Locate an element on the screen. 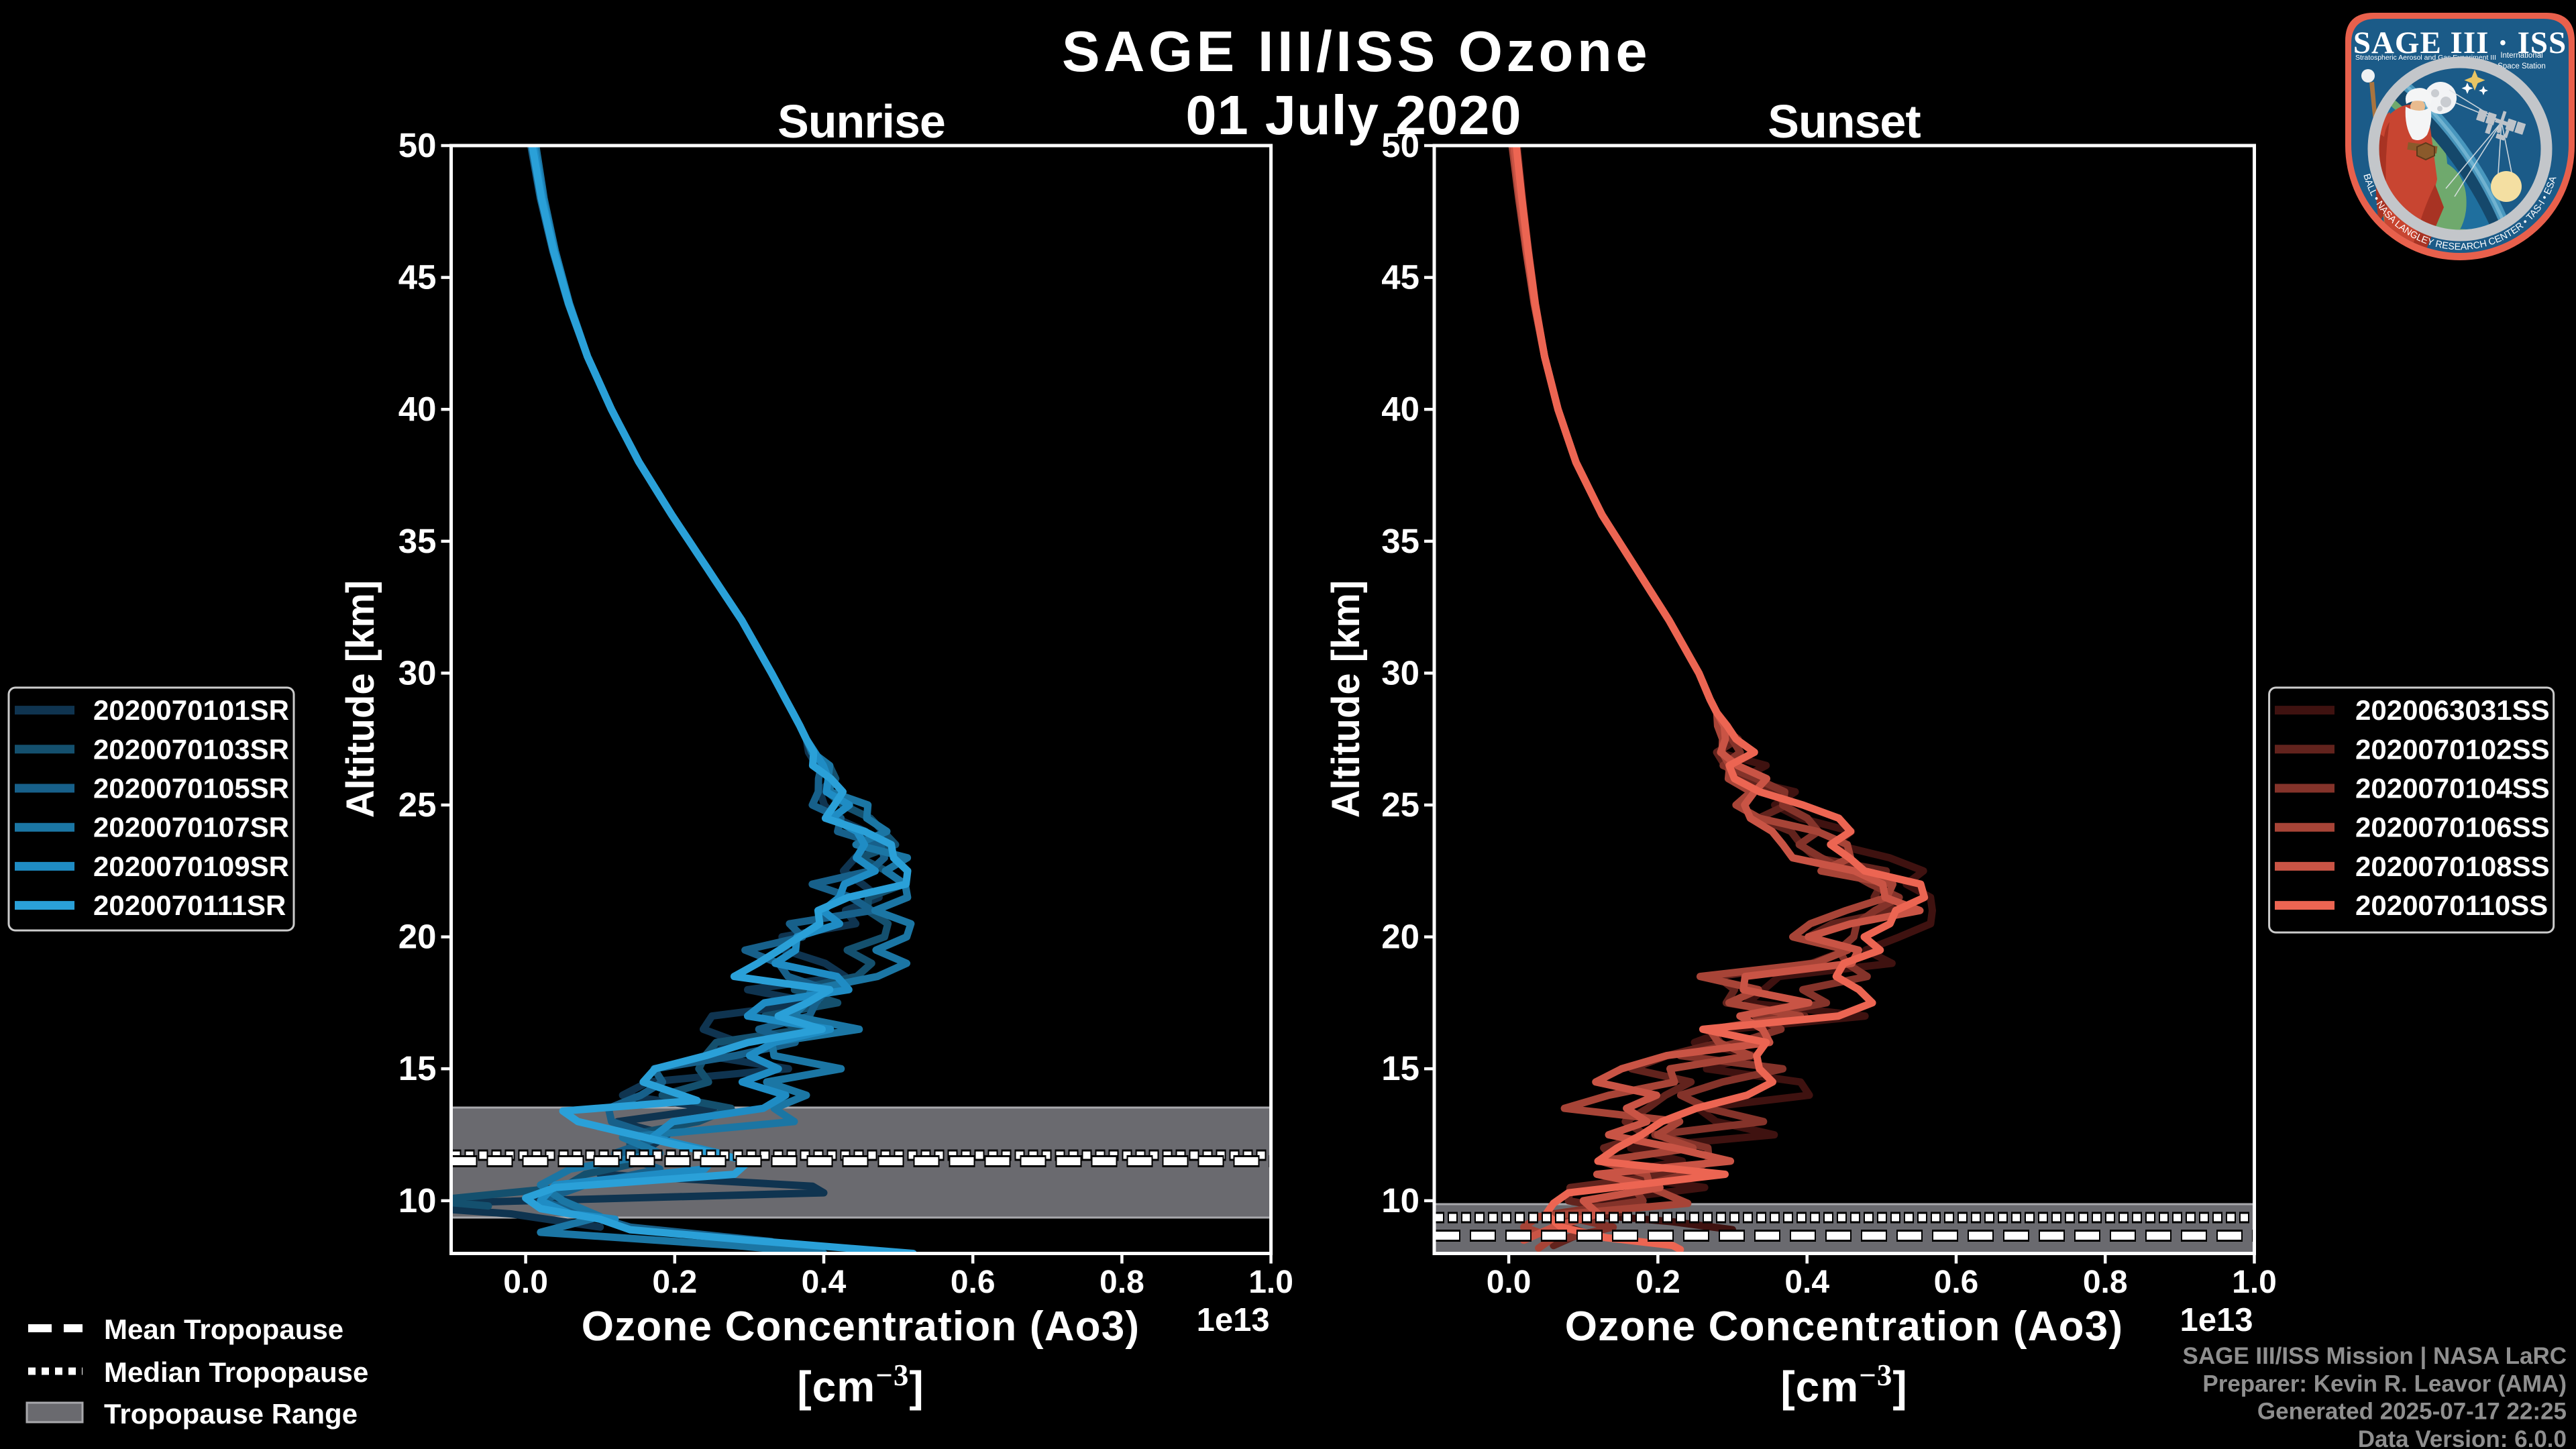 The width and height of the screenshot is (2576, 1449). svg-text: 2020070102SS is located at coordinates (2452, 749).